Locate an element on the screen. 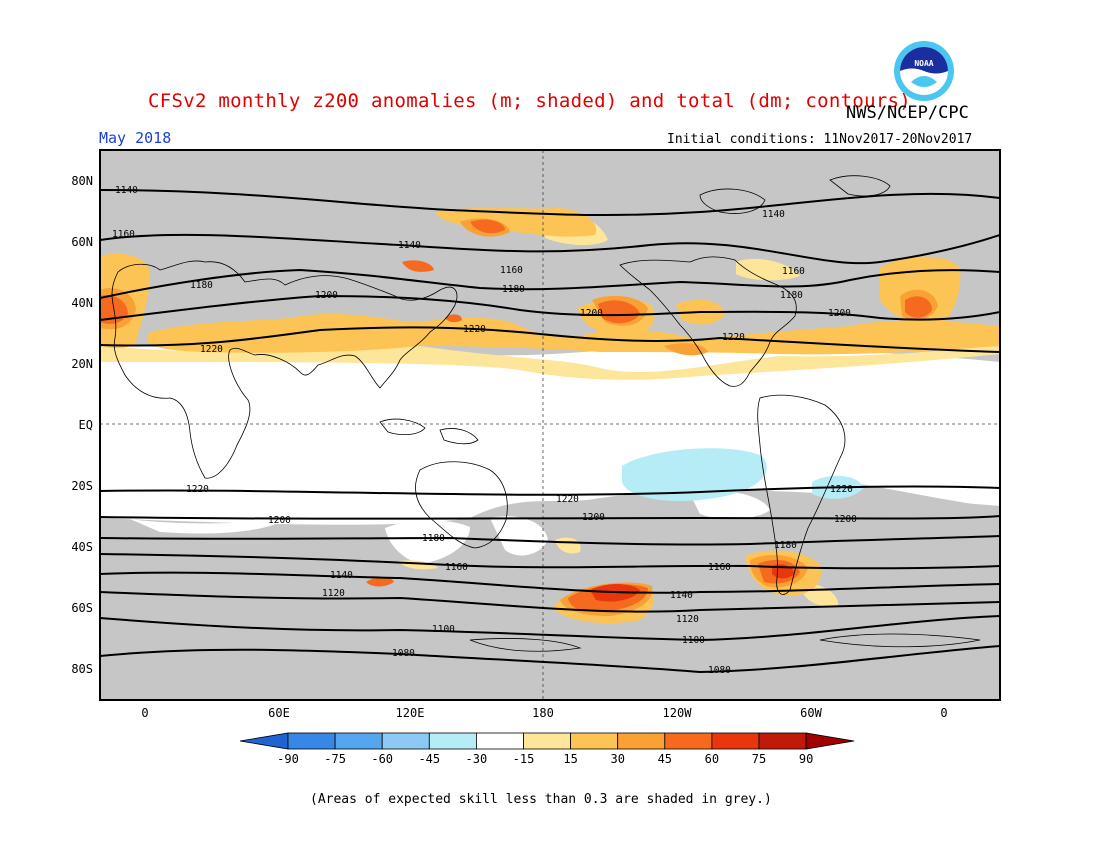 This screenshot has width=1100, height=850. colorbar-tick-label: -60 is located at coordinates (382, 759).